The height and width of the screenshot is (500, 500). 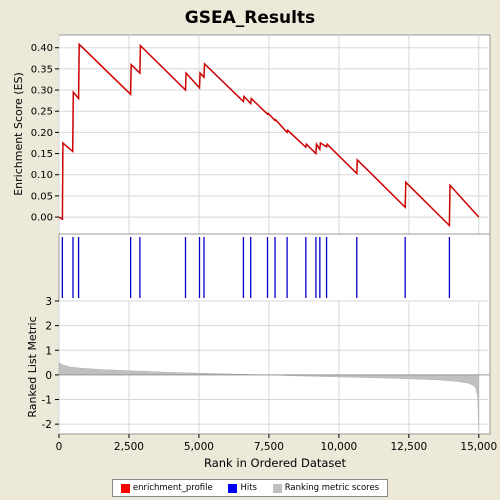 What do you see at coordinates (42, 91) in the screenshot?
I see `enrichment-y-tick-label: 0.30` at bounding box center [42, 91].